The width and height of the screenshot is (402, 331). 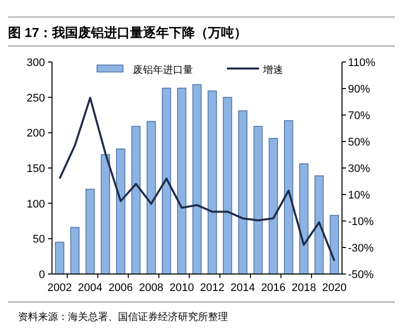 I want to click on y2-tick-label: -50%, so click(x=361, y=275).